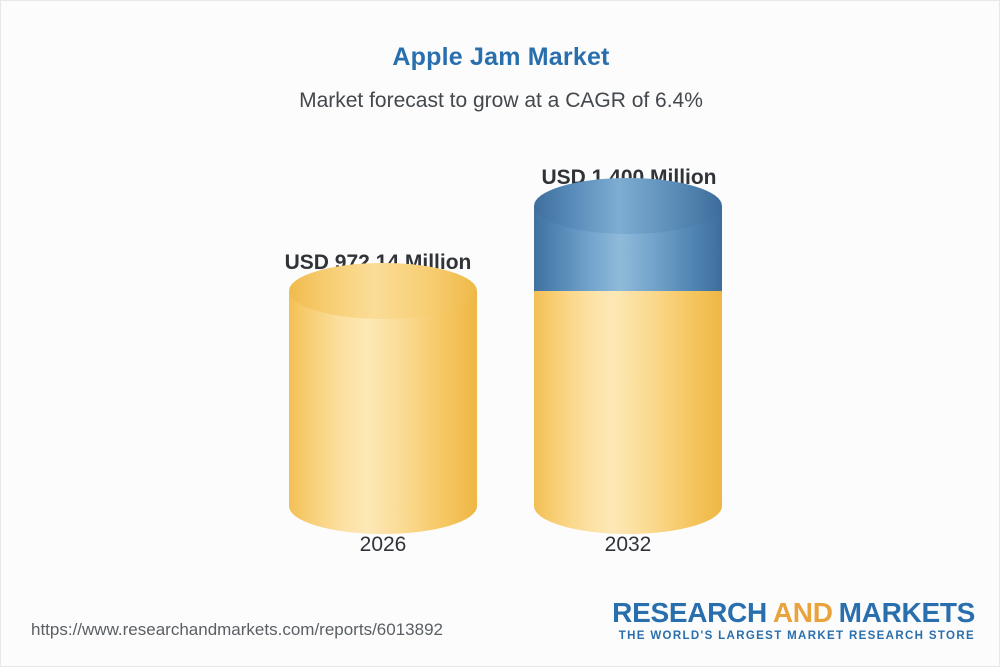 The height and width of the screenshot is (667, 1000). I want to click on bar-2026-segment, so click(383, 398).